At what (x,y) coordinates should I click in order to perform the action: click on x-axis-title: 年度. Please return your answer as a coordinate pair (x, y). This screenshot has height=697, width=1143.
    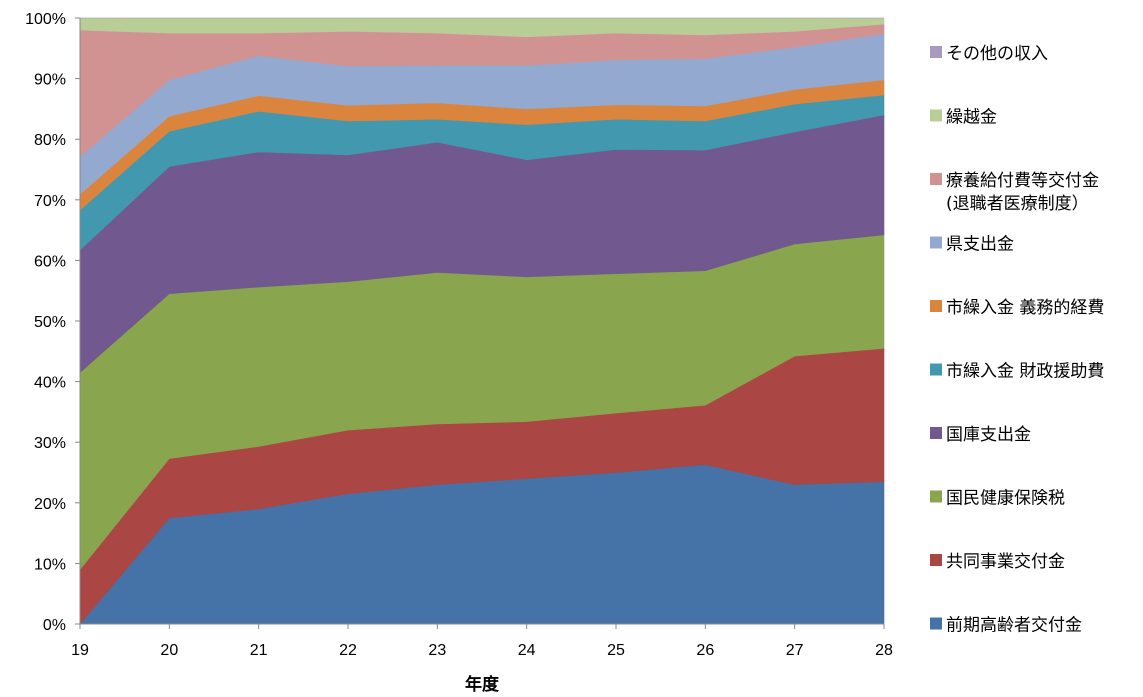
    Looking at the image, I should click on (482, 684).